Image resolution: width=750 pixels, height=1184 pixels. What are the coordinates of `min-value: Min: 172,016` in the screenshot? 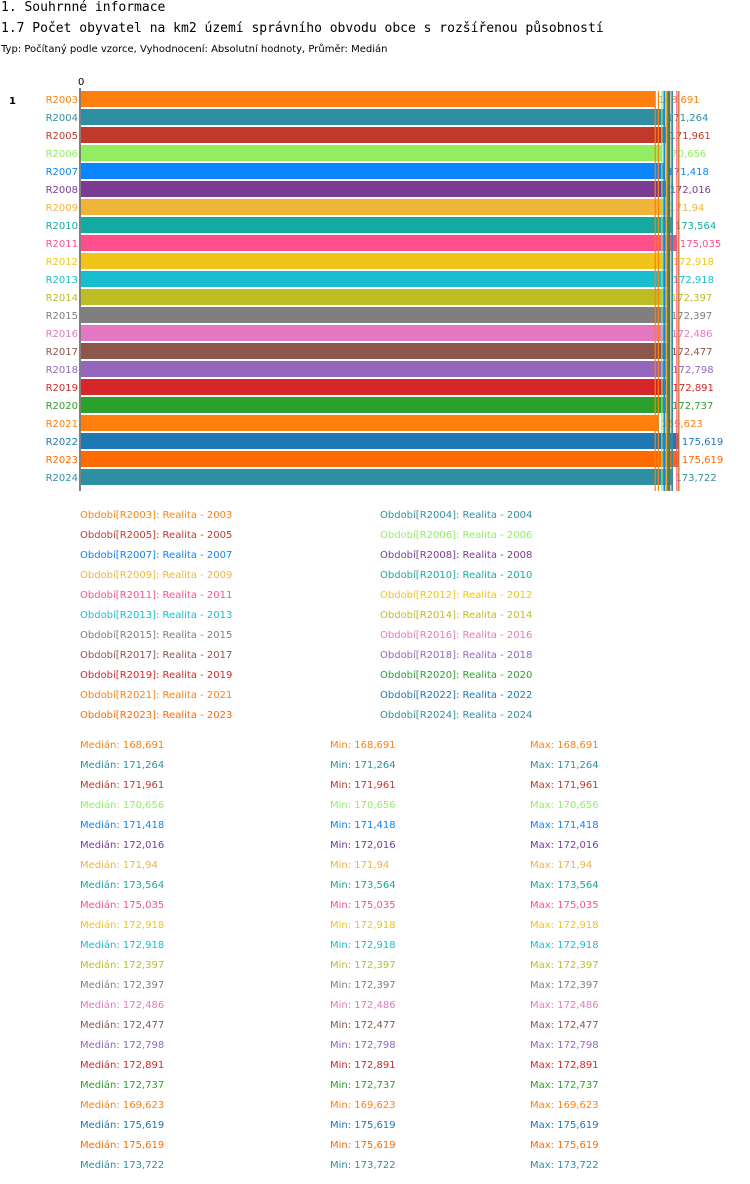 It's located at (363, 845).